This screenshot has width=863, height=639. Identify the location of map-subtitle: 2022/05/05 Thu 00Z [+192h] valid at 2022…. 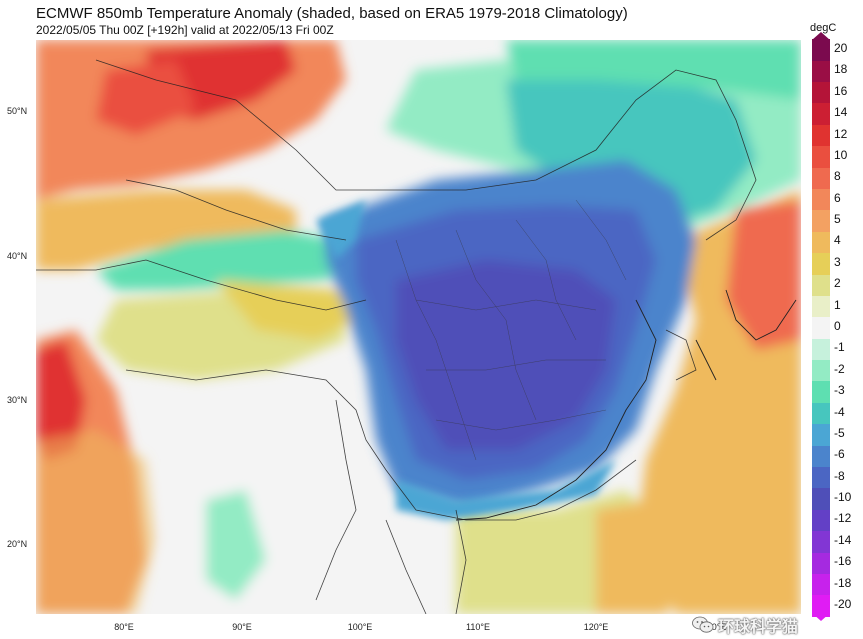
(185, 30).